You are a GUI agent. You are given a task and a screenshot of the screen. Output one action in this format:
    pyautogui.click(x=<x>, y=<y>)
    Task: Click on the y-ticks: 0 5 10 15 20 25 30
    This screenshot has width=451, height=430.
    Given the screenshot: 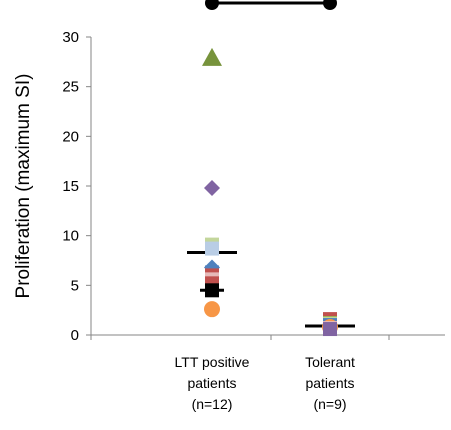 What is the action you would take?
    pyautogui.click(x=76, y=186)
    